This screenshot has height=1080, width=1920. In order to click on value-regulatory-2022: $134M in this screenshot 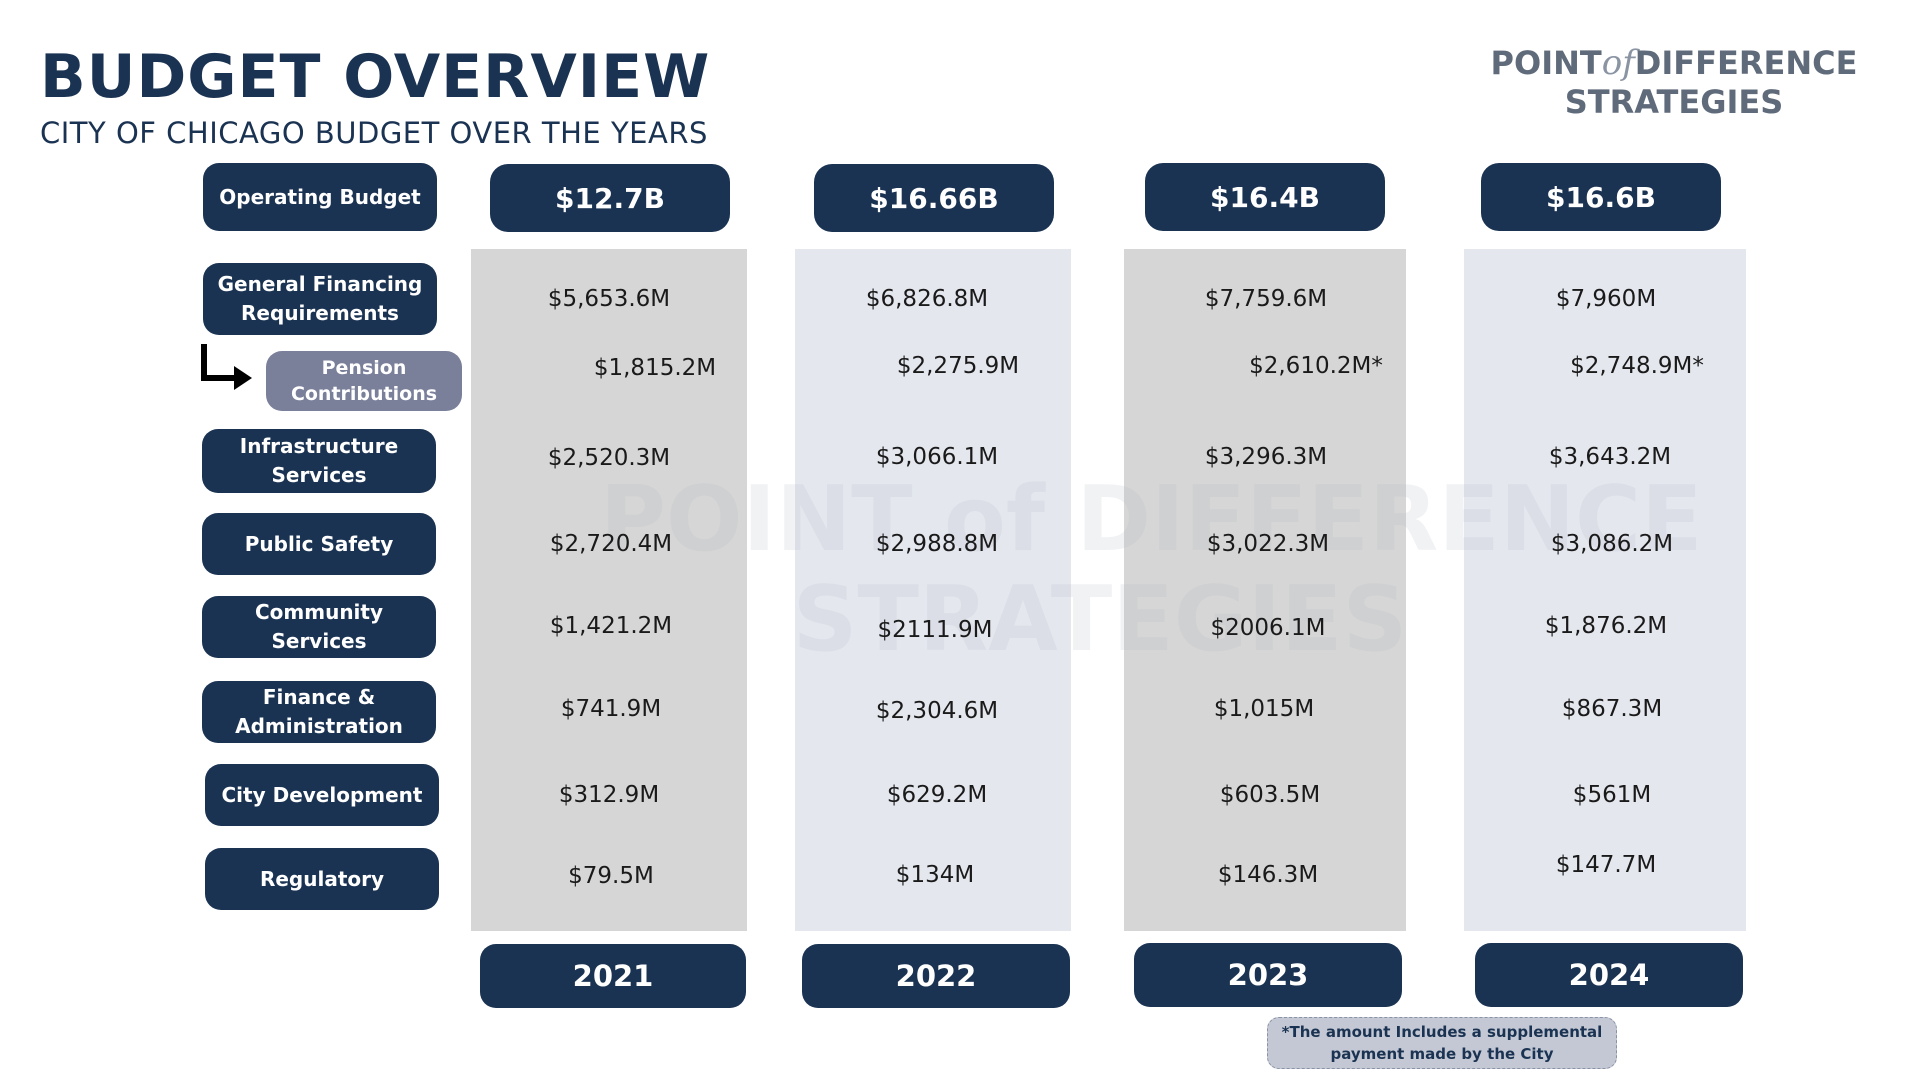, I will do `click(935, 875)`.